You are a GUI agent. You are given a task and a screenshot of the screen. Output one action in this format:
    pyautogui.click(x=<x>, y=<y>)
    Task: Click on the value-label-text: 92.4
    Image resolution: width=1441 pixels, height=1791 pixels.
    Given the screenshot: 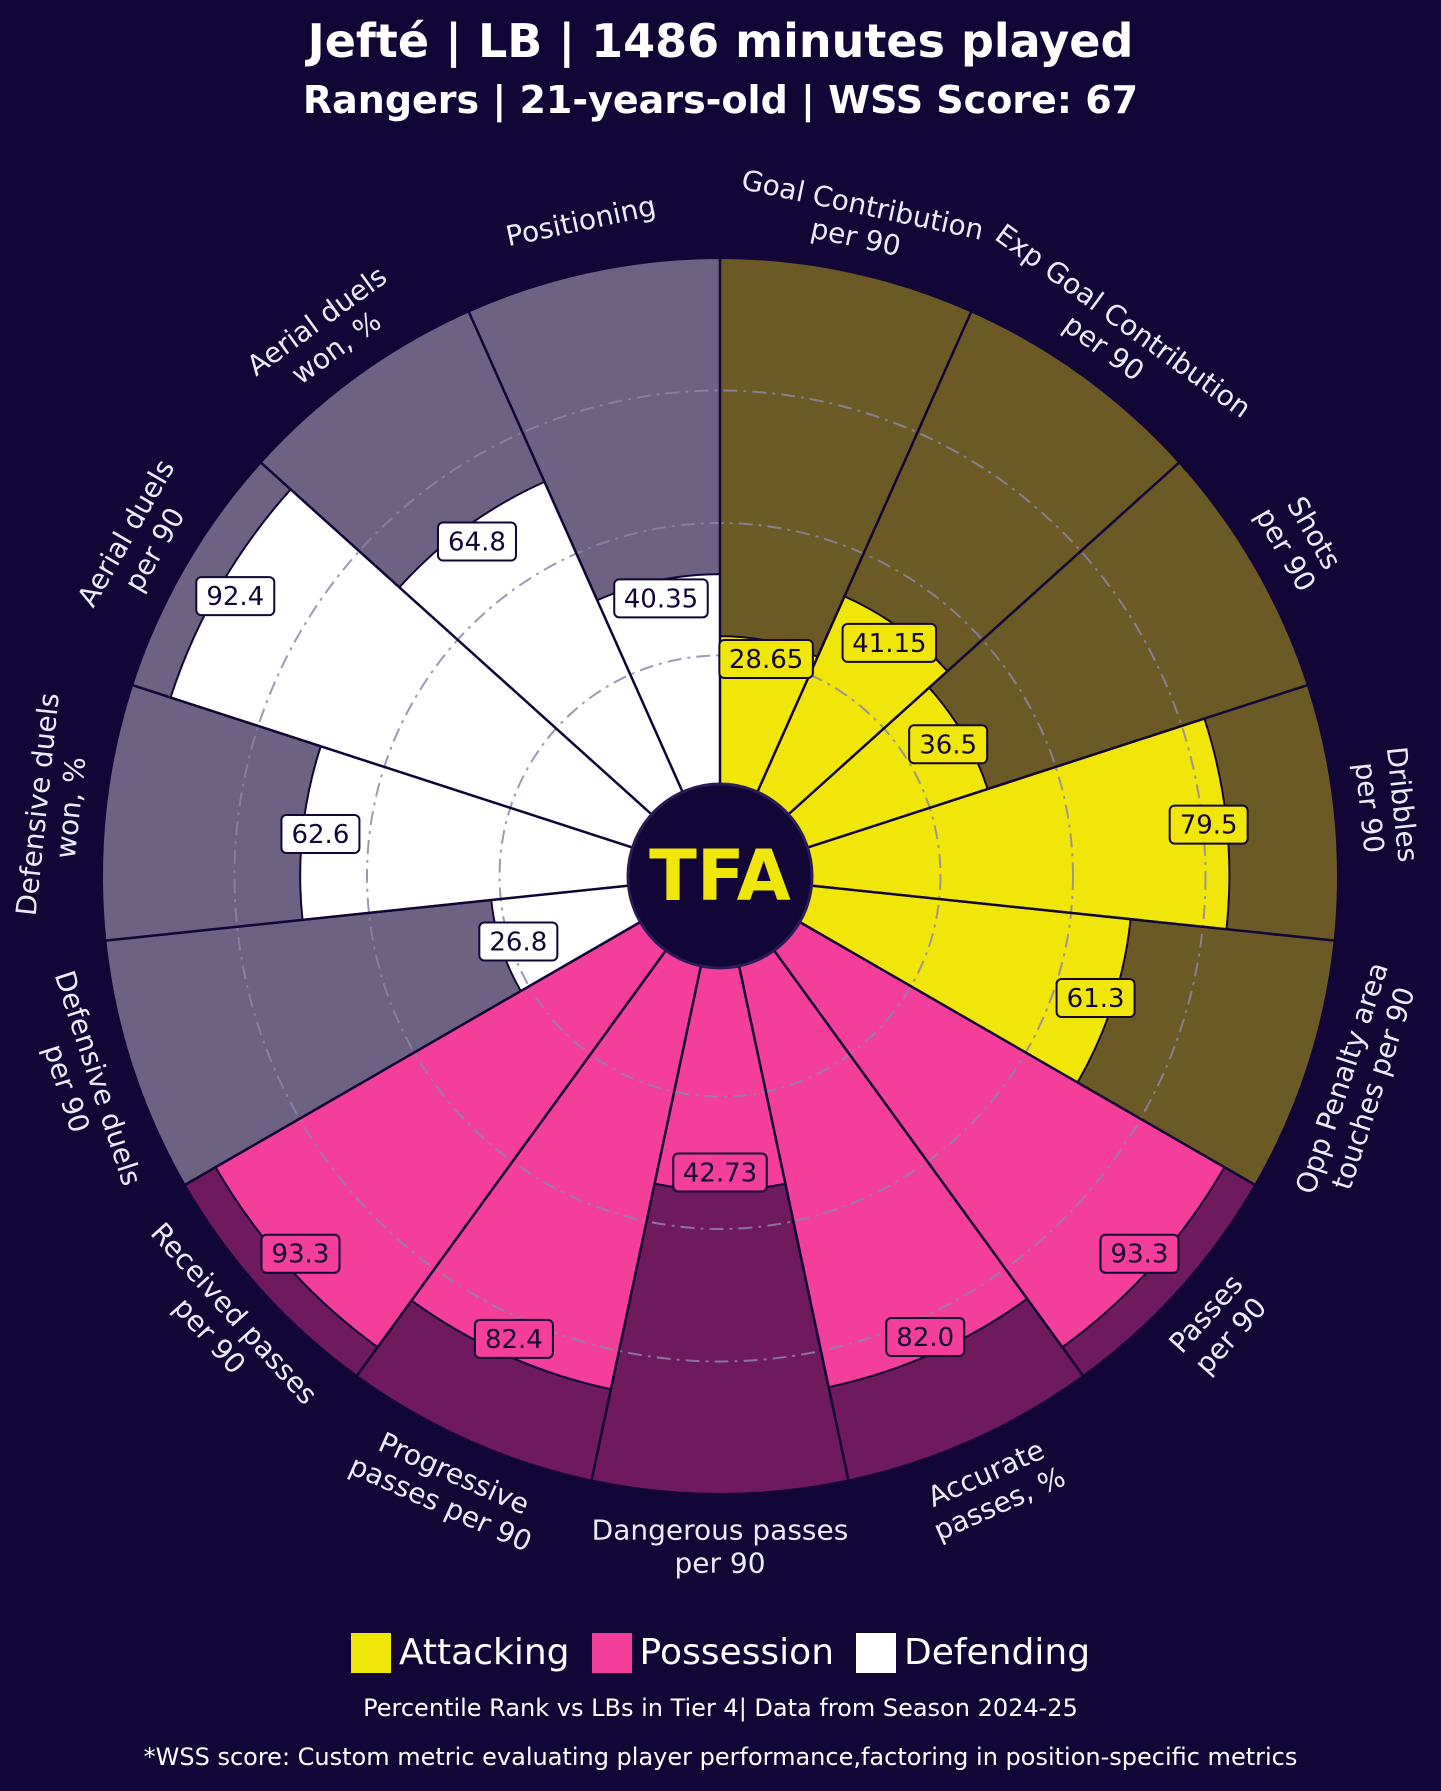 What is the action you would take?
    pyautogui.click(x=235, y=597)
    